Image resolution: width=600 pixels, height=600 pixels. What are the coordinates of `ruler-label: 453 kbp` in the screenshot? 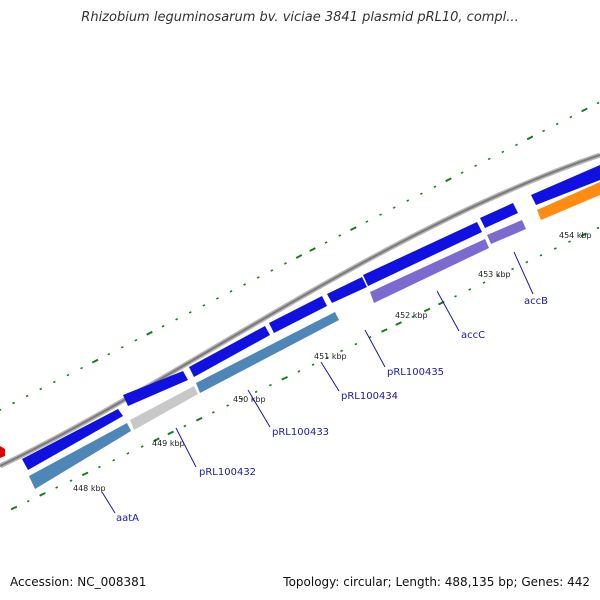 It's located at (494, 274).